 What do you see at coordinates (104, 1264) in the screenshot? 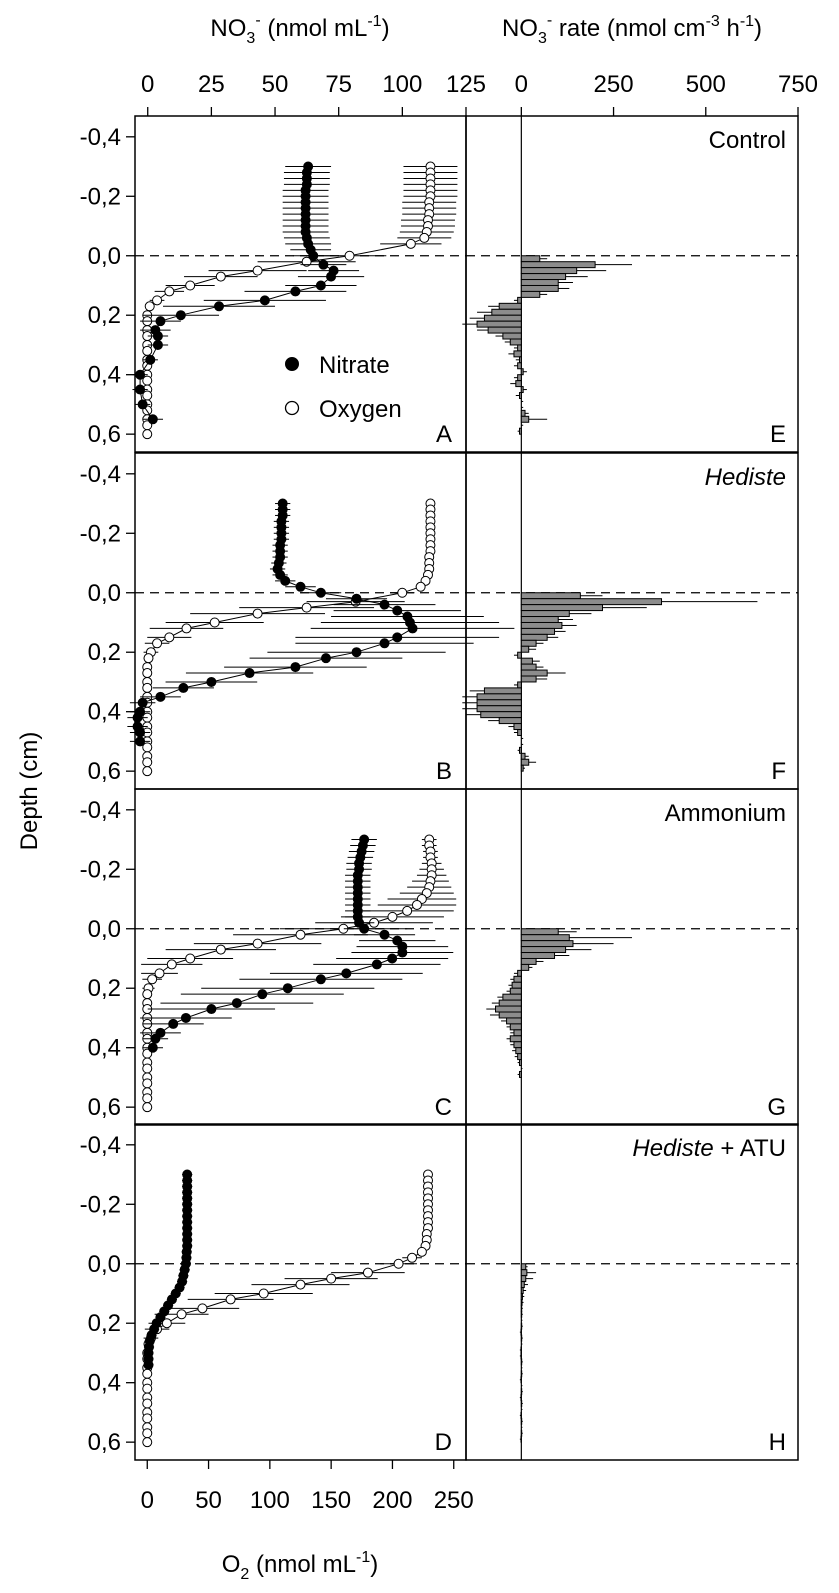
I see `depth-tick-label: 0,0` at bounding box center [104, 1264].